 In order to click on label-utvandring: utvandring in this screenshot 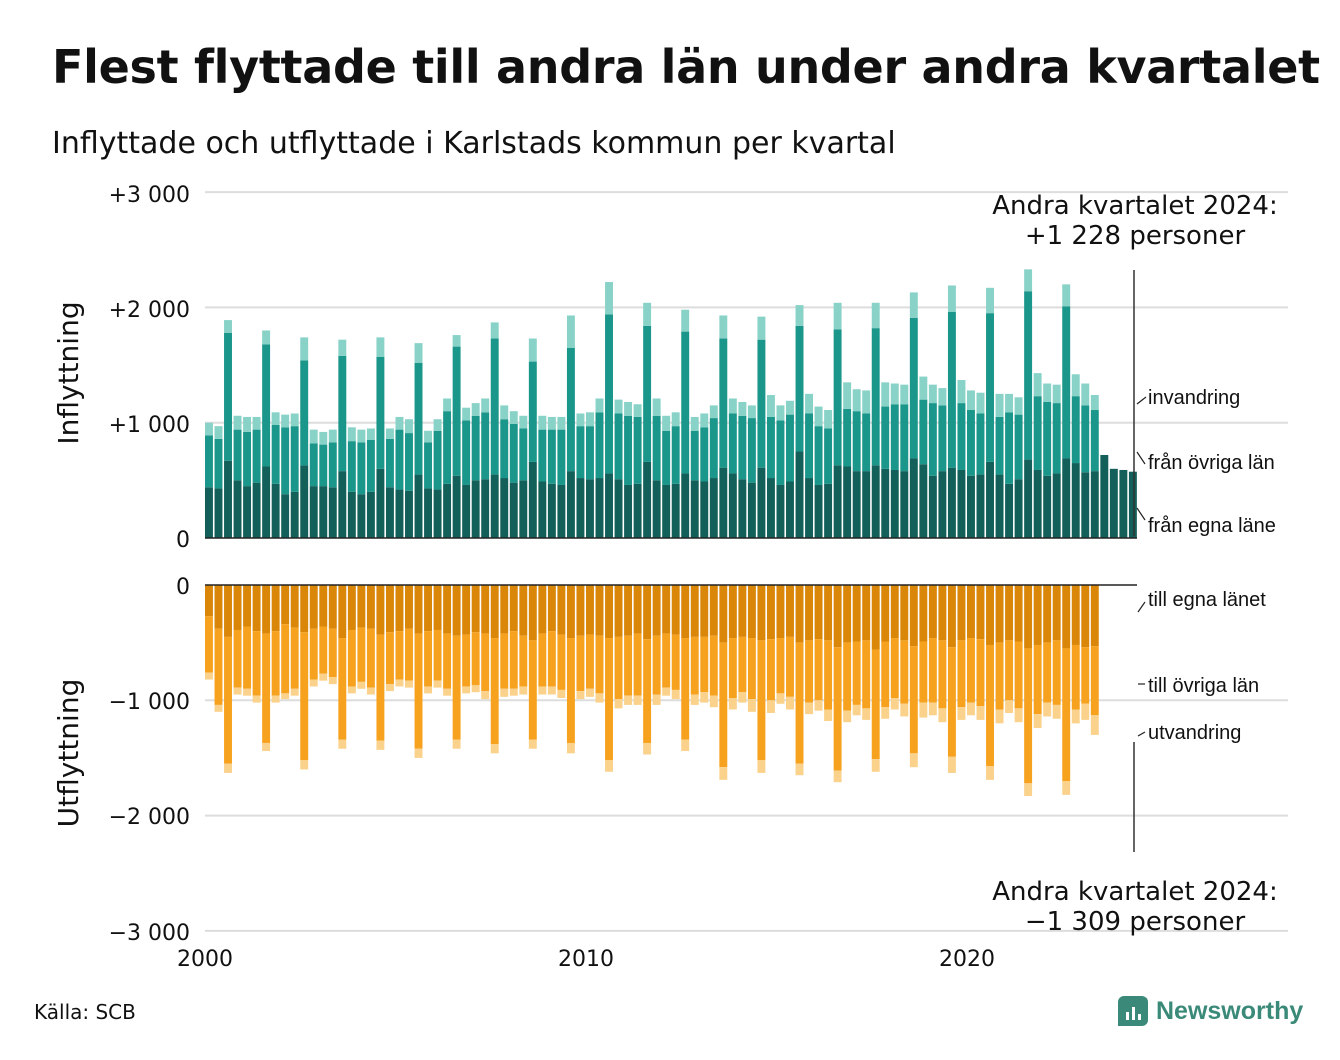, I will do `click(1194, 733)`.